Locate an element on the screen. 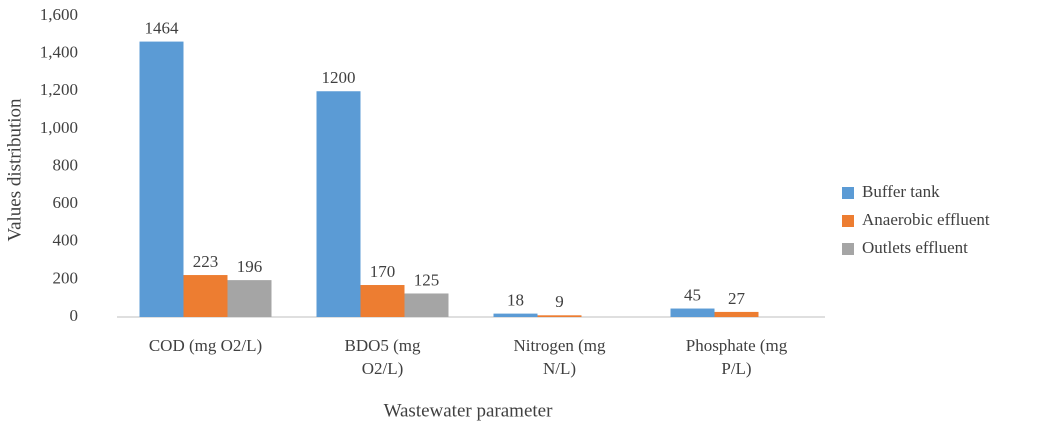  value-label: 223 is located at coordinates (206, 261).